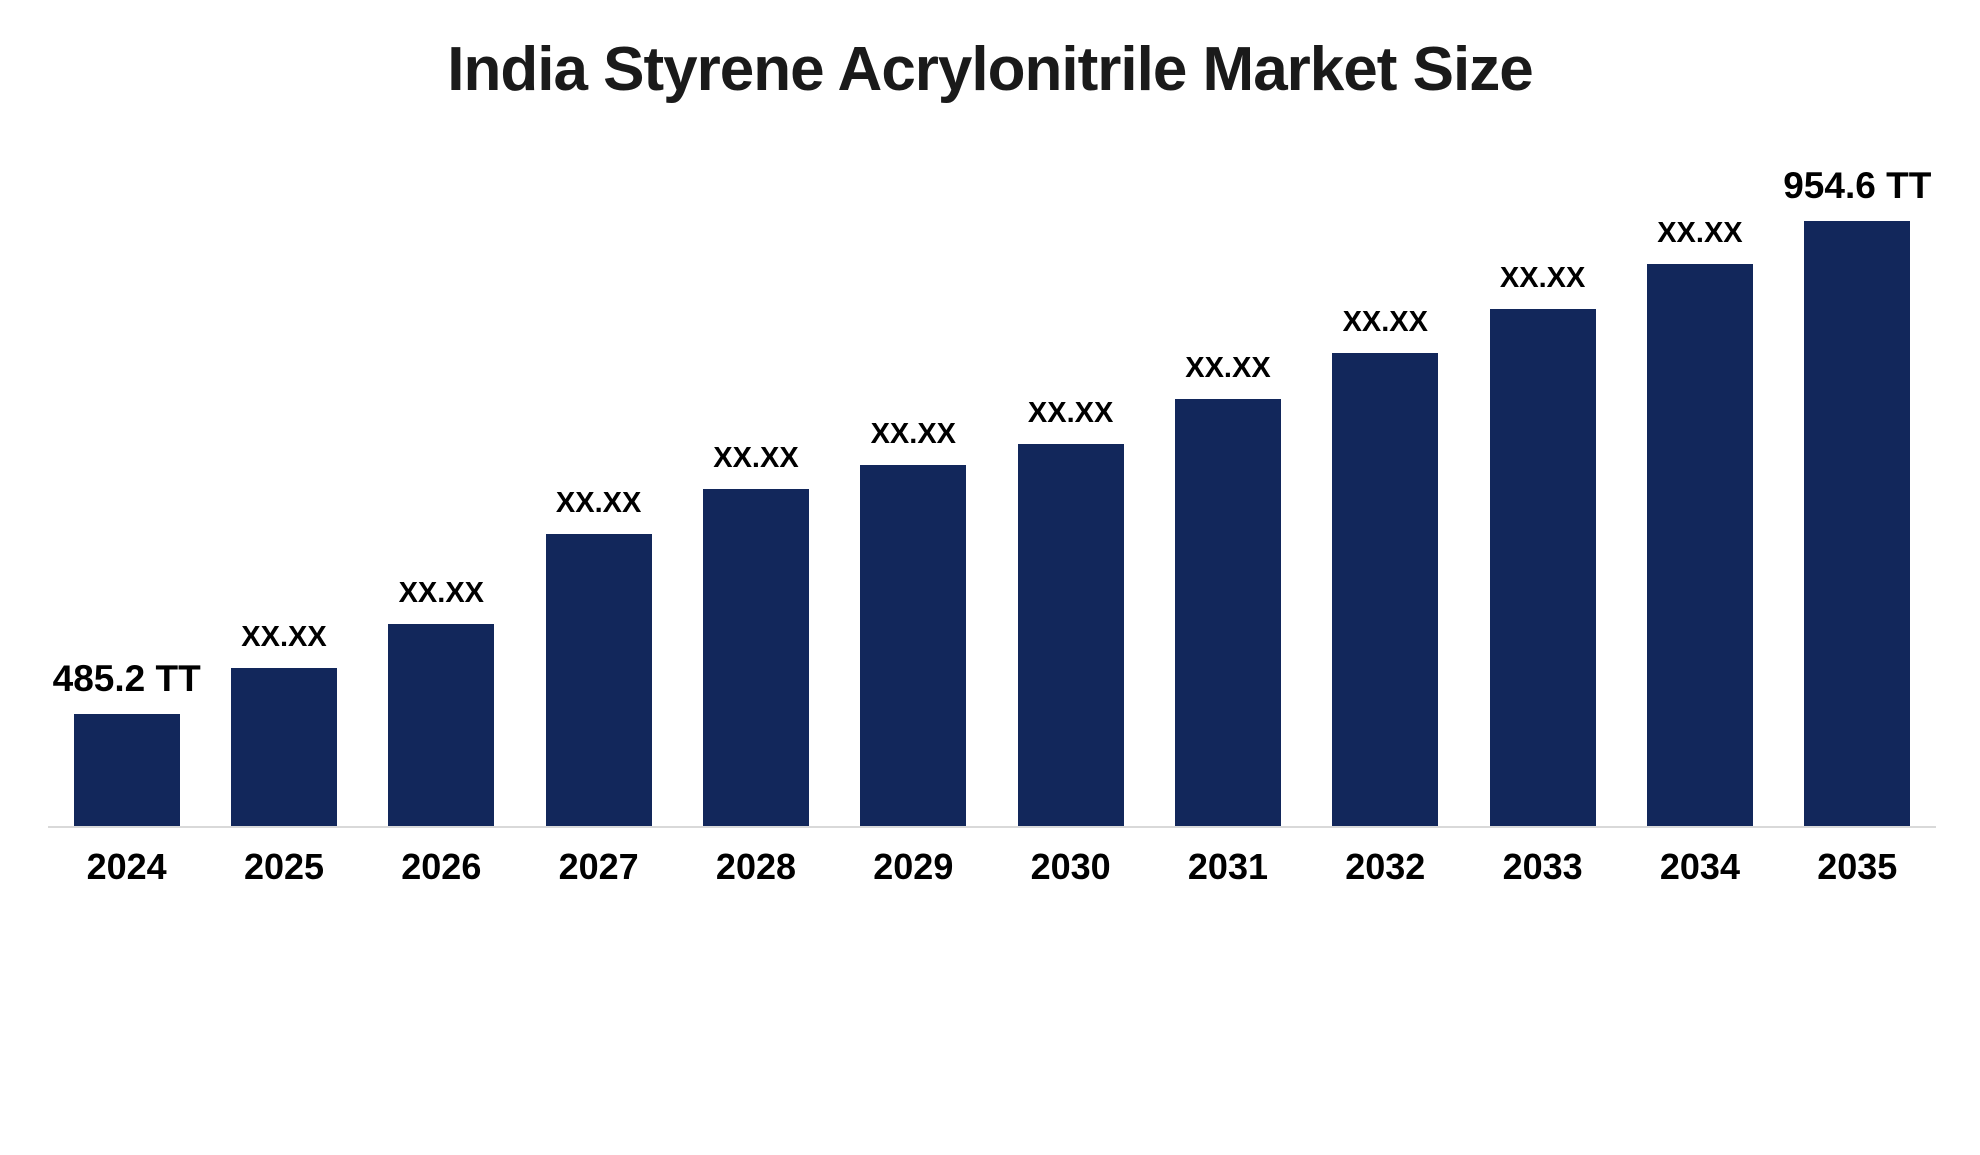 The height and width of the screenshot is (1155, 1980). Describe the element at coordinates (441, 413) in the screenshot. I see `bar-column-2026: XX.XX` at that location.